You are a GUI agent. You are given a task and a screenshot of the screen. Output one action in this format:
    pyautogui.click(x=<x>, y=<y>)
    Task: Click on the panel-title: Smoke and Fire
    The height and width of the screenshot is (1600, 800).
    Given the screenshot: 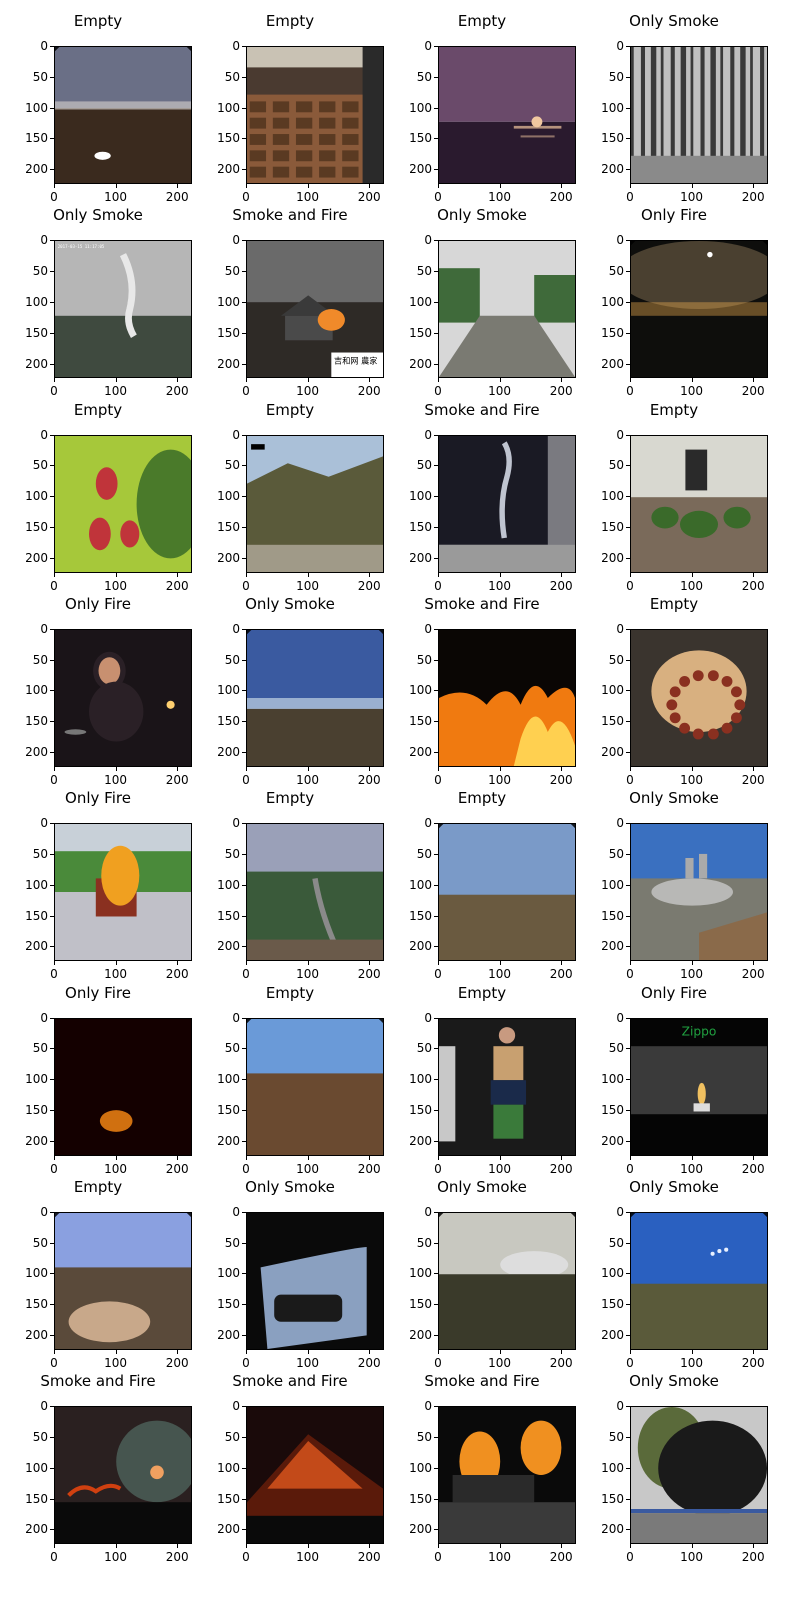 What is the action you would take?
    pyautogui.click(x=290, y=215)
    